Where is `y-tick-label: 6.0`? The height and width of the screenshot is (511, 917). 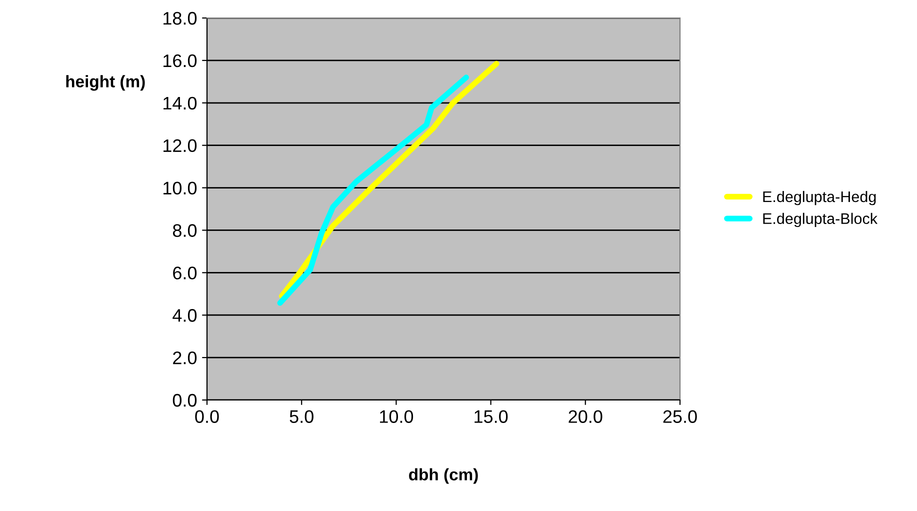
y-tick-label: 6.0 is located at coordinates (185, 273).